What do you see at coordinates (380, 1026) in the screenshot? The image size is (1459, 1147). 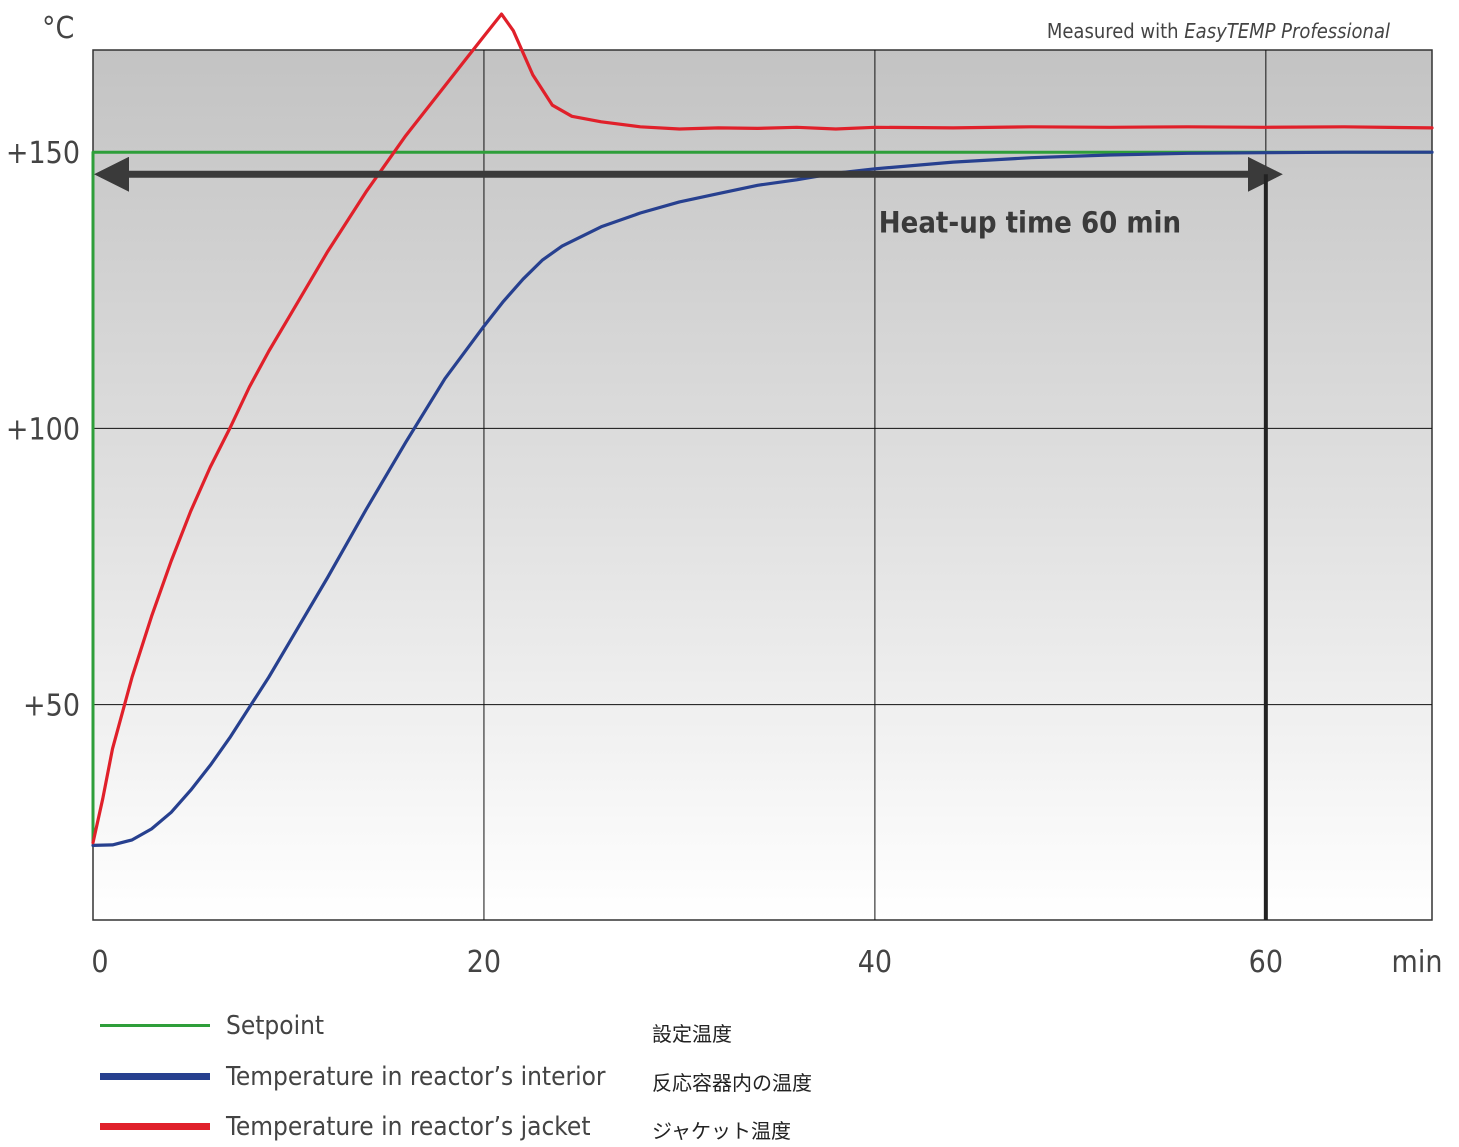 I see `legend-item-setpoint: Setpoint` at bounding box center [380, 1026].